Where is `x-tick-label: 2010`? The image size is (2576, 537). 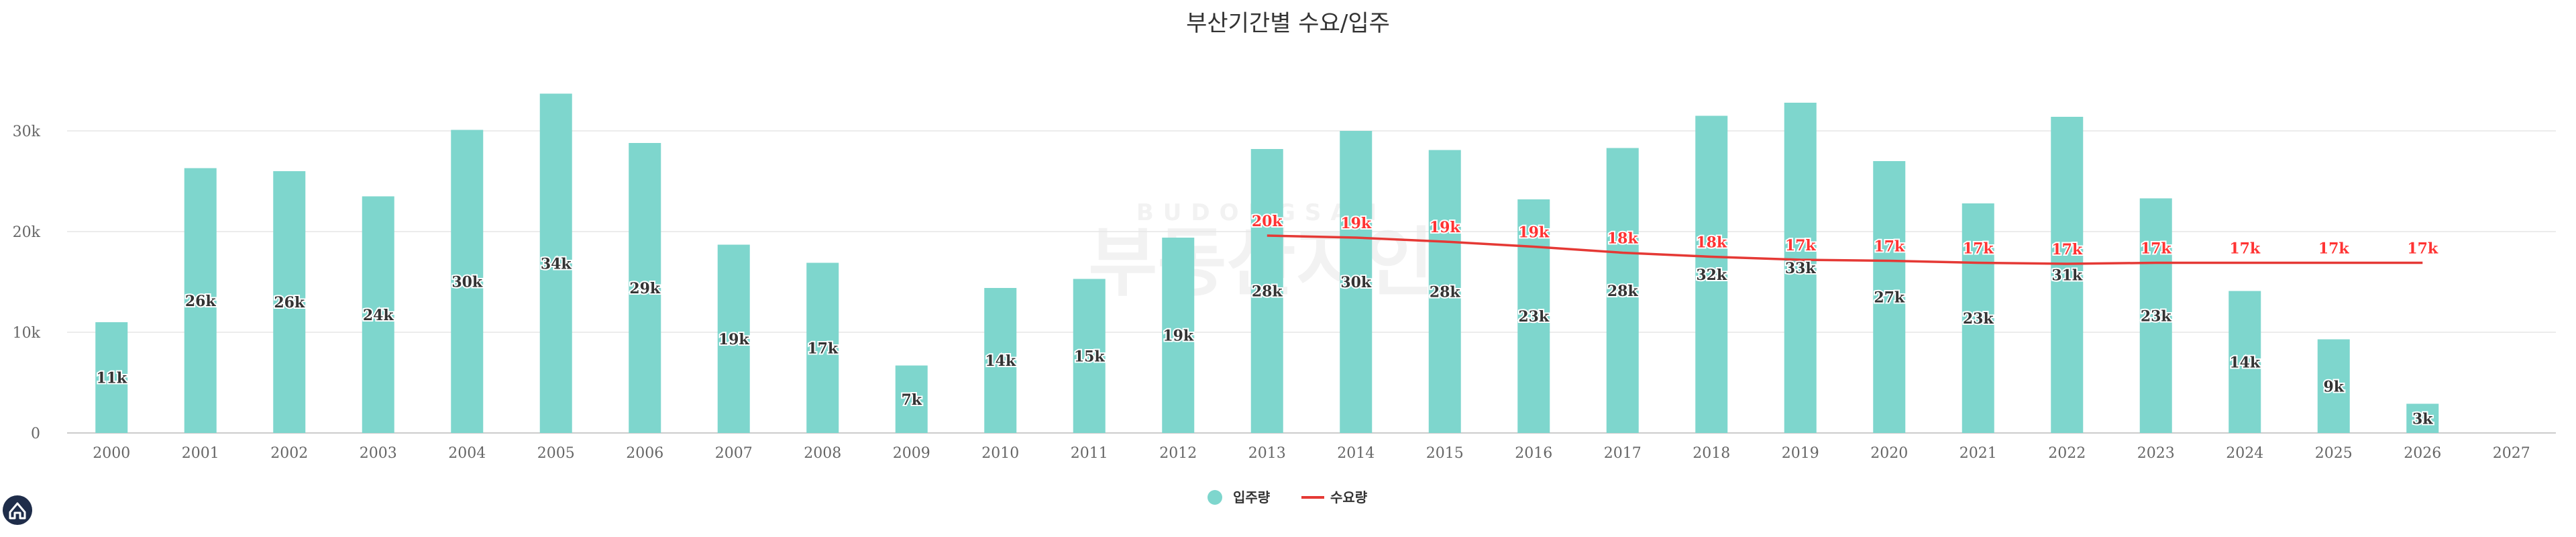 x-tick-label: 2010 is located at coordinates (1000, 454).